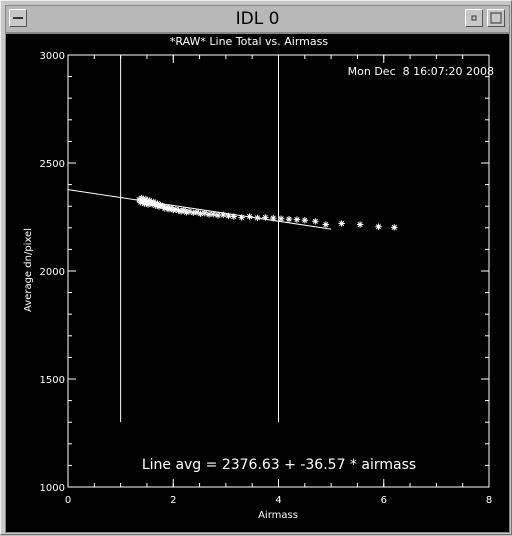 This screenshot has height=536, width=512. I want to click on title-bar: IDL 0, so click(257, 19).